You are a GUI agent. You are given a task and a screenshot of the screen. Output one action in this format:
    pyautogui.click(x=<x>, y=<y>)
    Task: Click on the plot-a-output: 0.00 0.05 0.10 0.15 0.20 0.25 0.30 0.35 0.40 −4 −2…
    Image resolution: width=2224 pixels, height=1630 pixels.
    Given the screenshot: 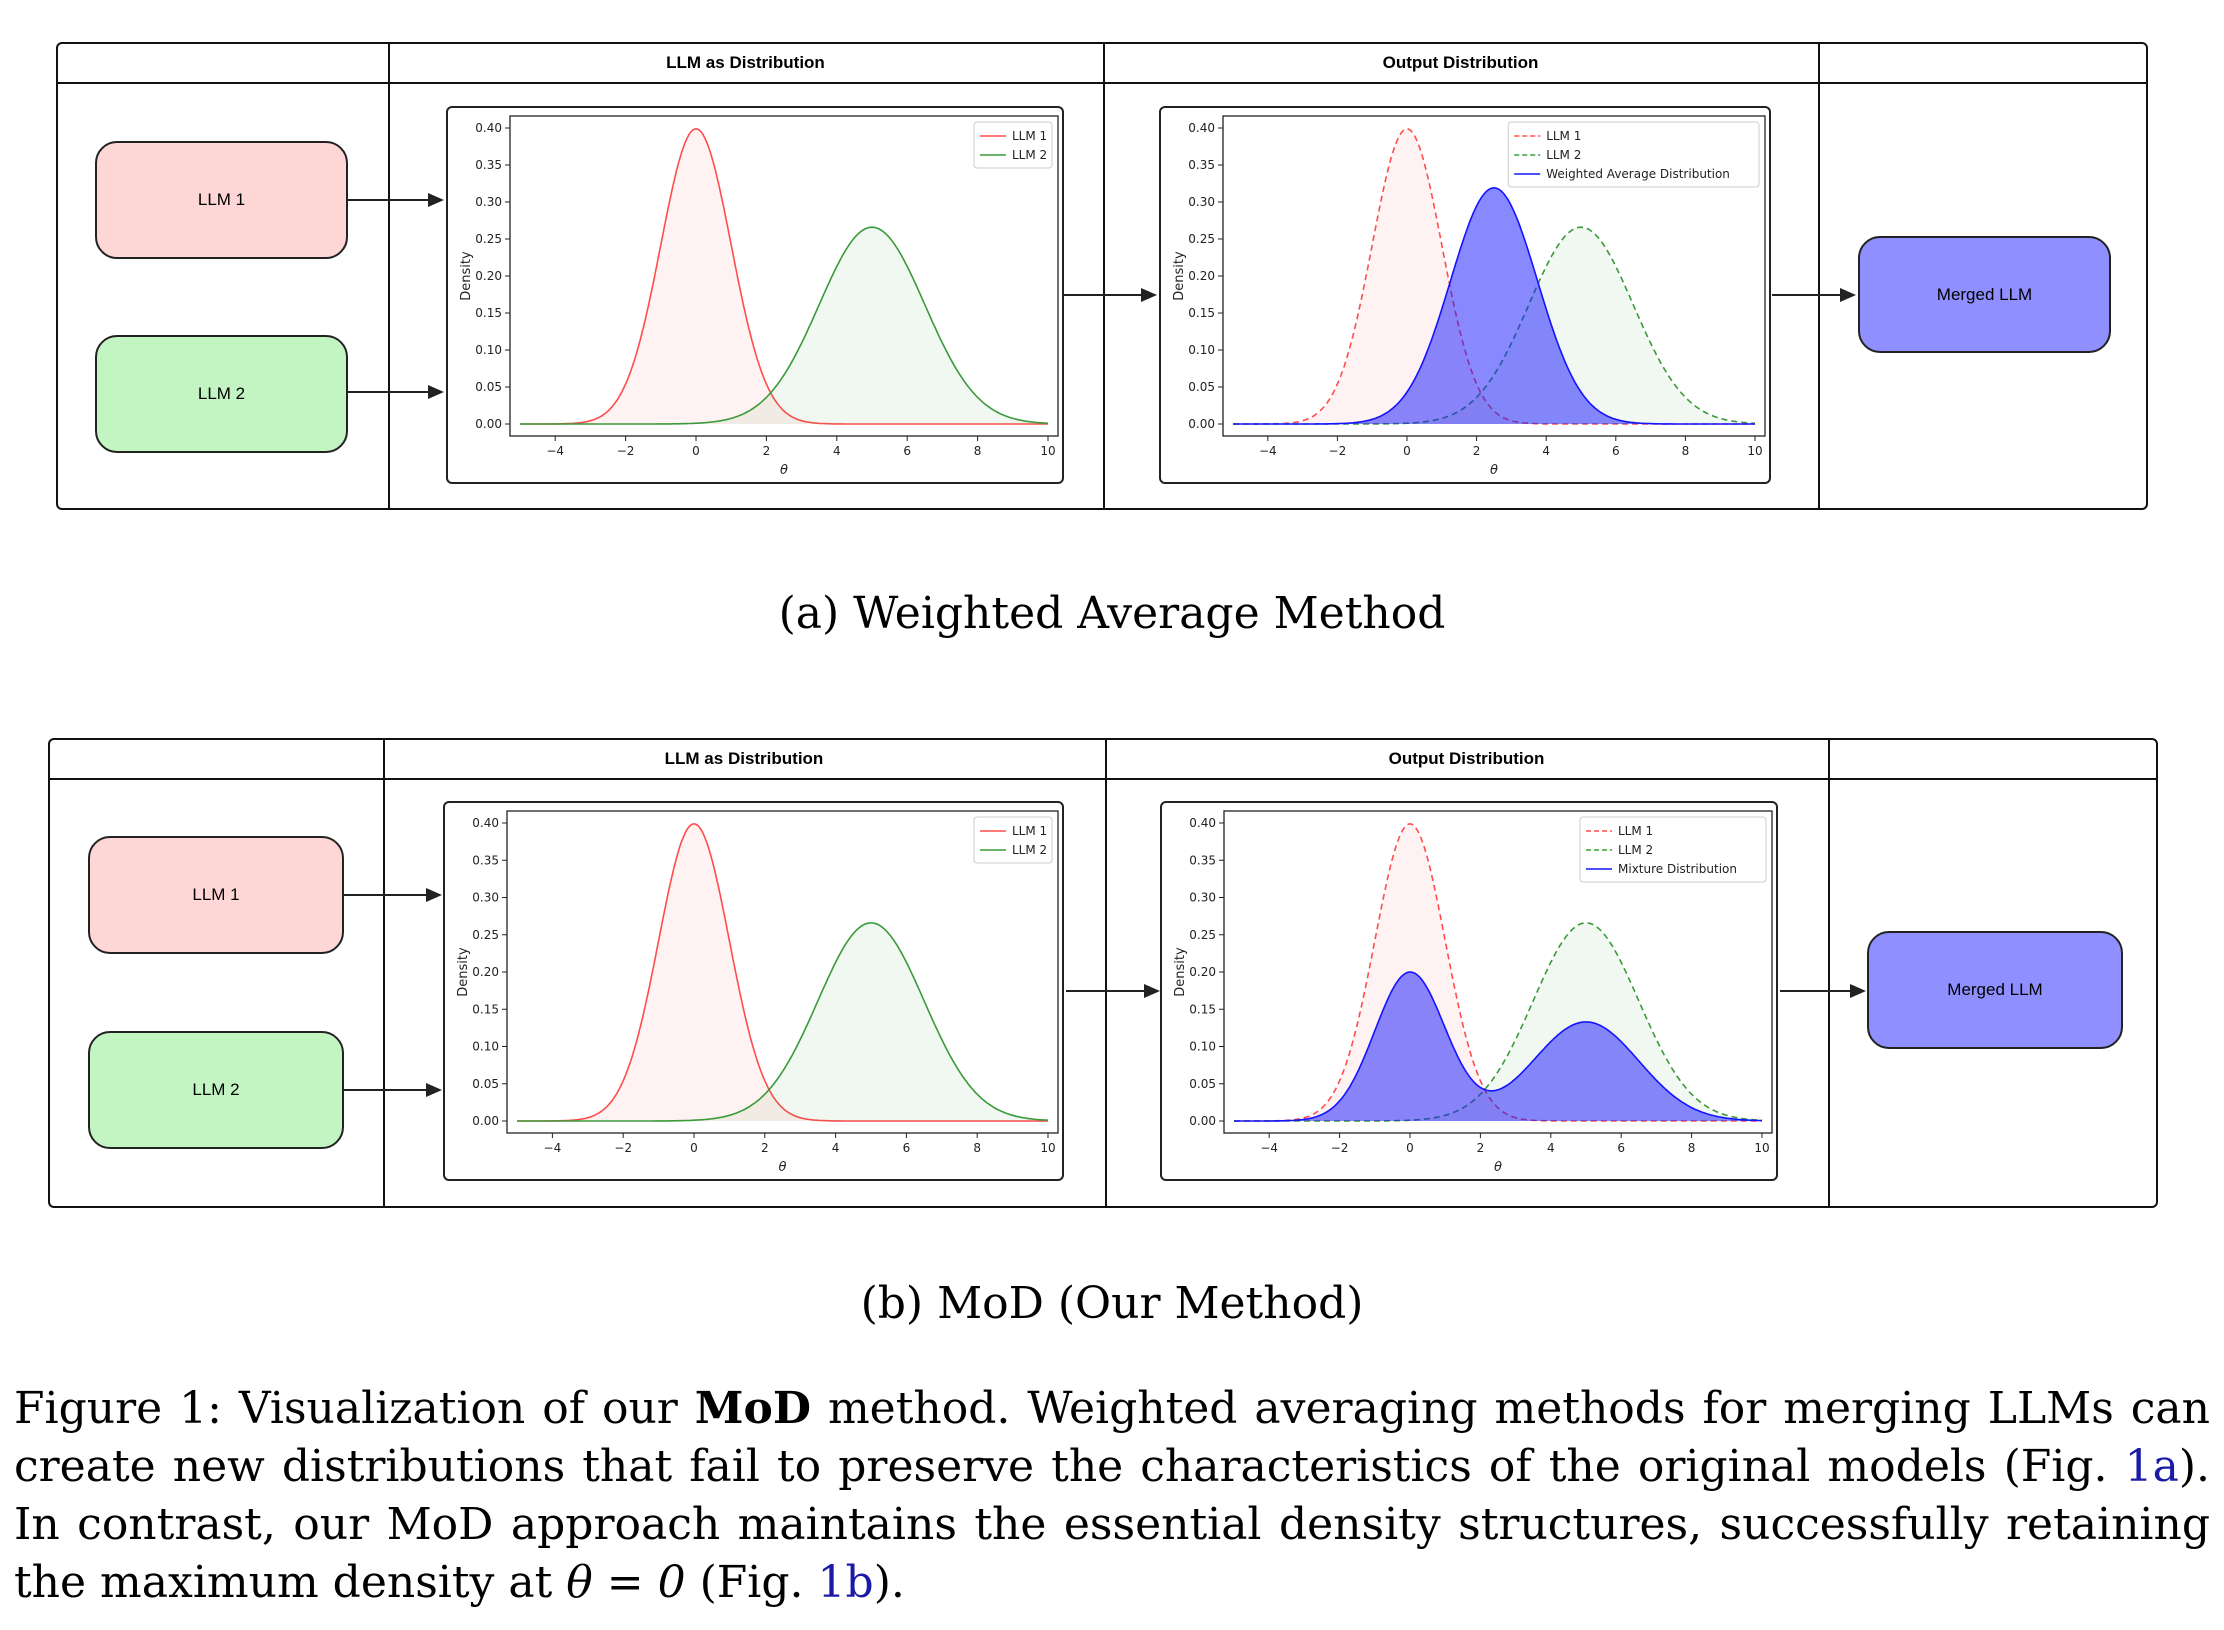 What is the action you would take?
    pyautogui.click(x=1465, y=295)
    